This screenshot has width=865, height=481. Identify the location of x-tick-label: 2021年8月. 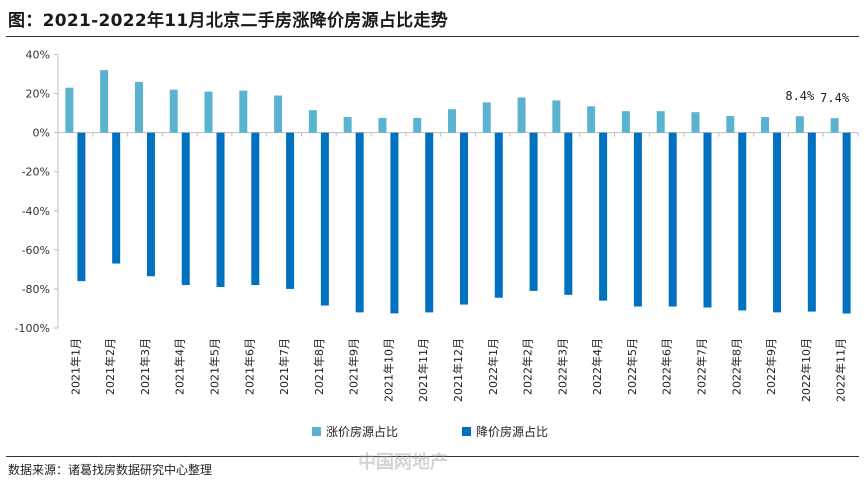
(319, 366).